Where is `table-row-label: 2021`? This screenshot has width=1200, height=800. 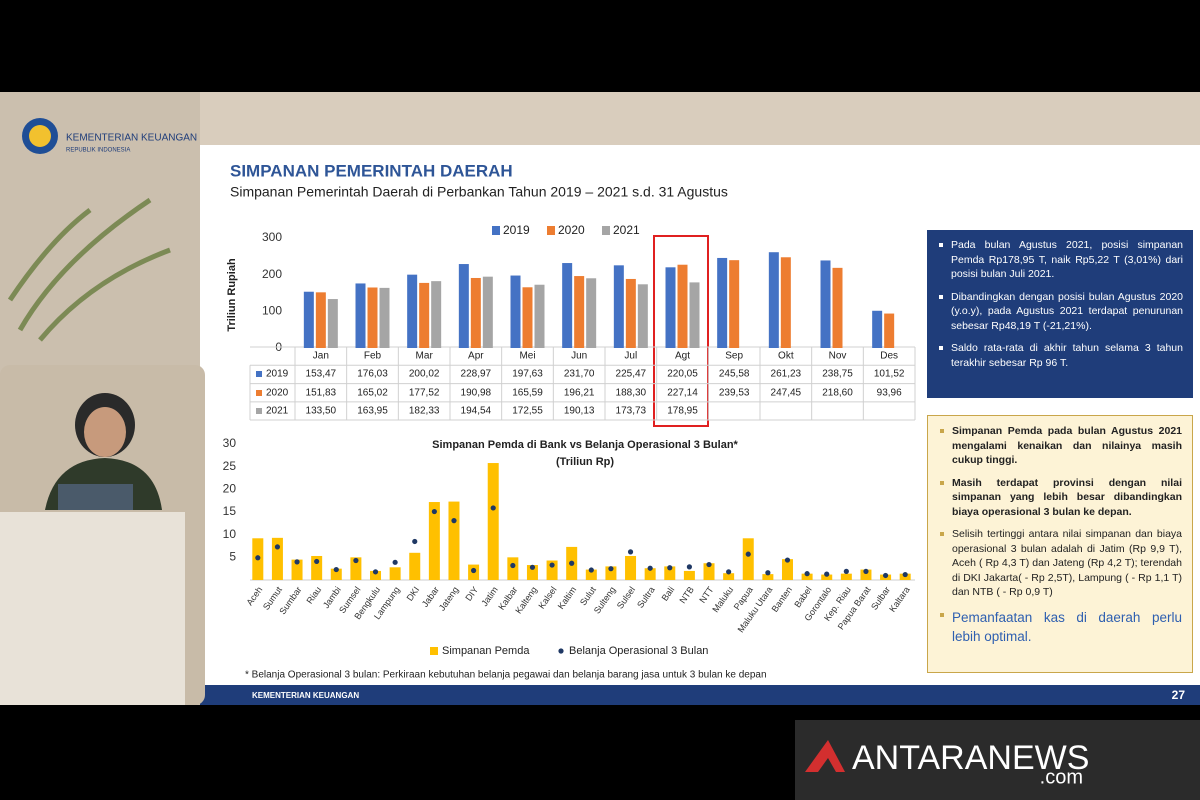 table-row-label: 2021 is located at coordinates (277, 411).